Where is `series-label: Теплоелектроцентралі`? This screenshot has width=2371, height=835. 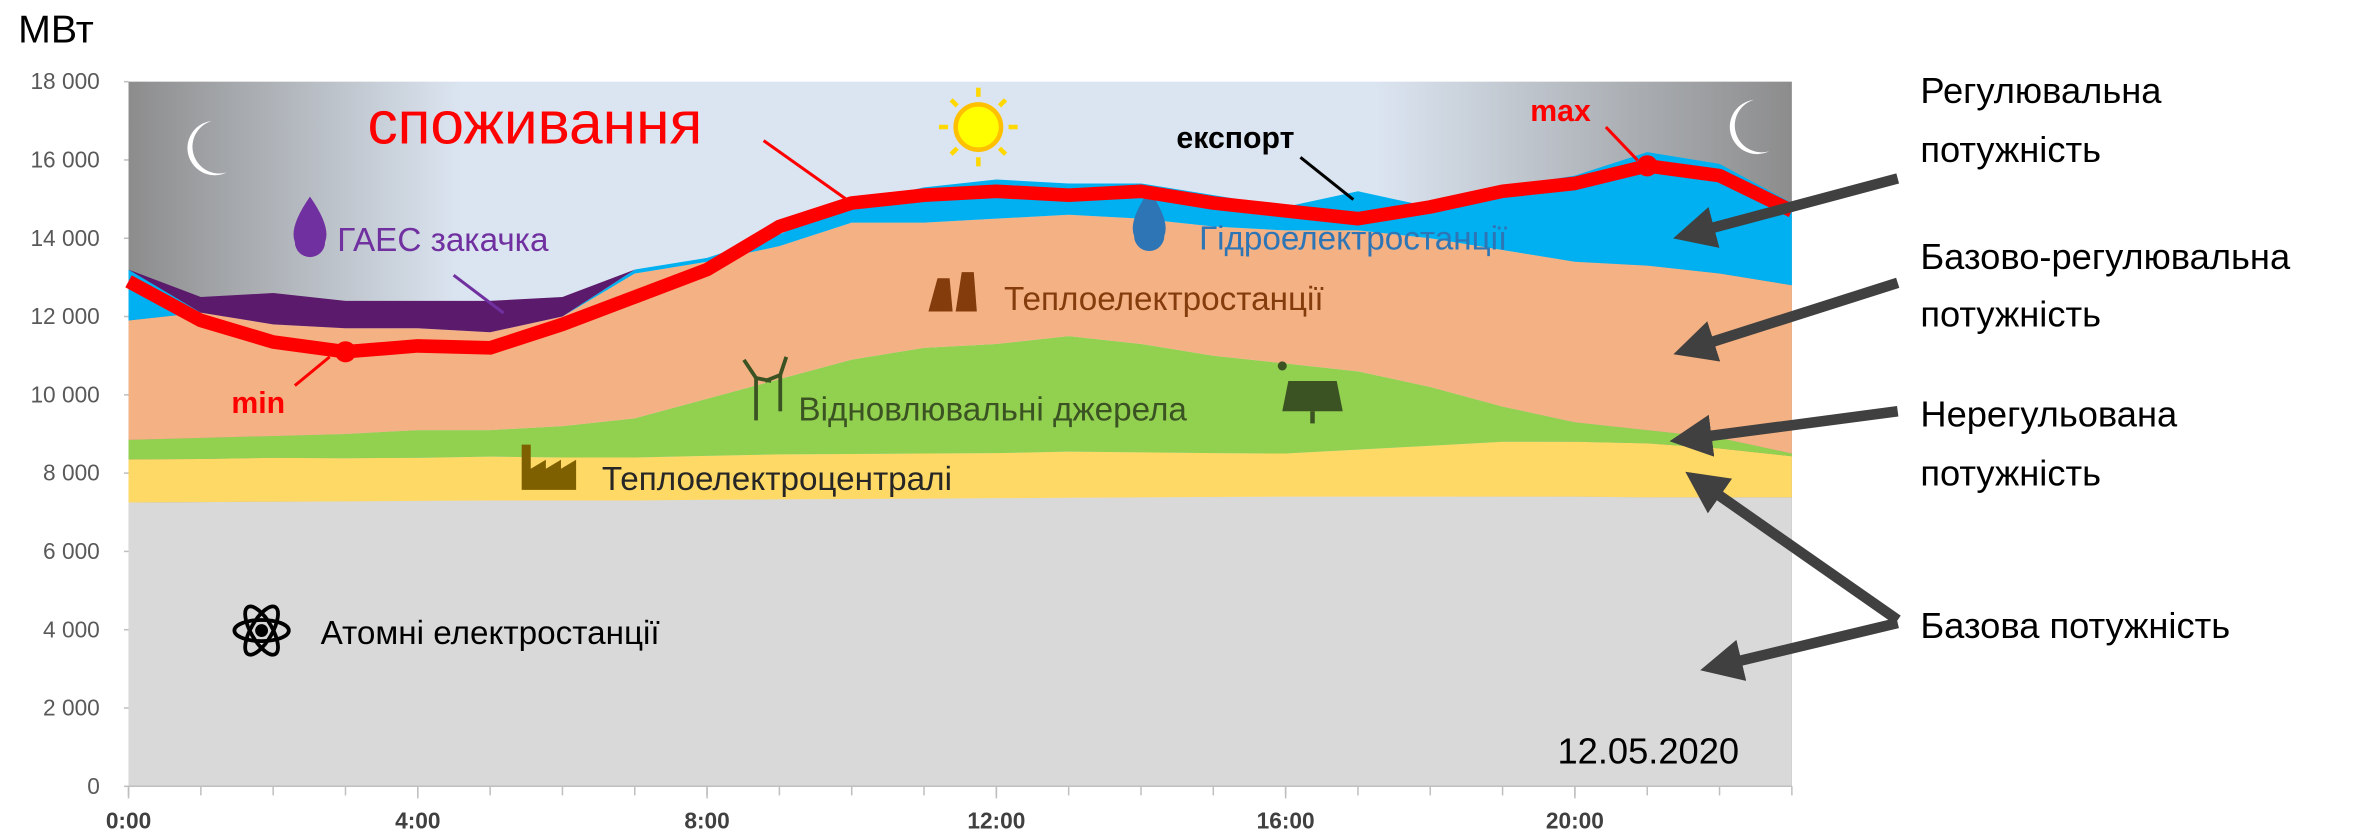
series-label: Теплоелектроцентралі is located at coordinates (777, 479).